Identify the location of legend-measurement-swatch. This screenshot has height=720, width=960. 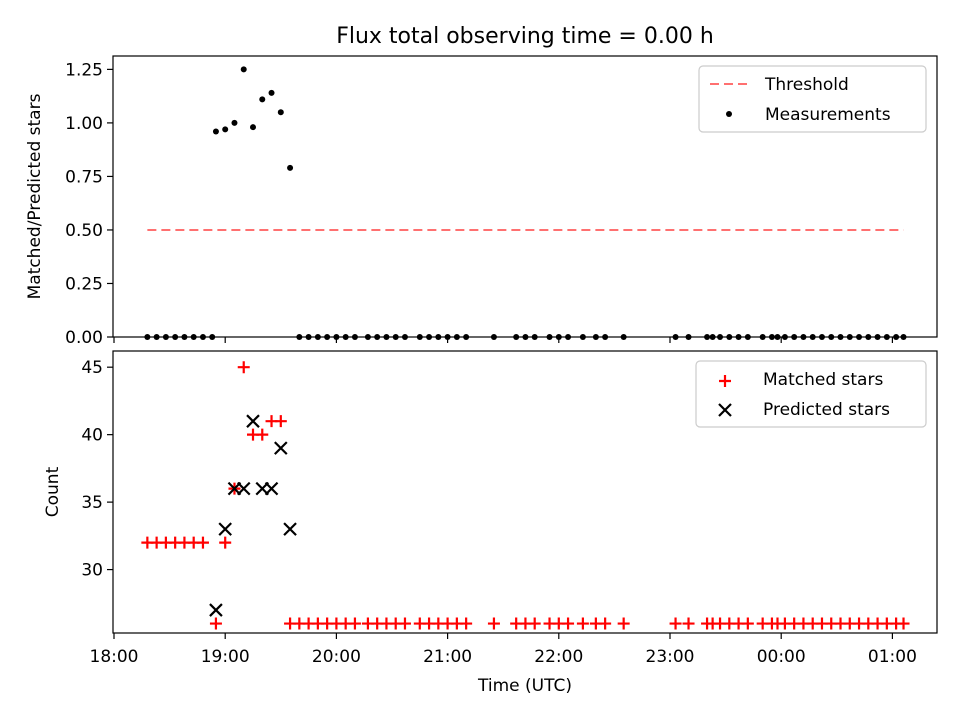
(729, 114).